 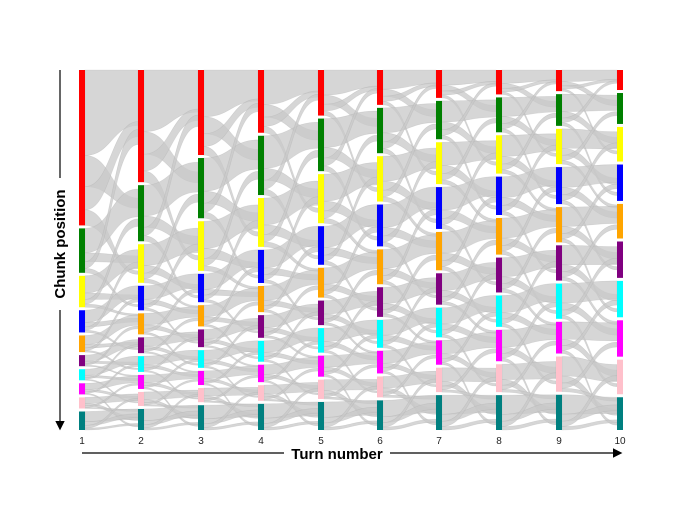 I want to click on x-tick-label: 5, so click(x=321, y=441).